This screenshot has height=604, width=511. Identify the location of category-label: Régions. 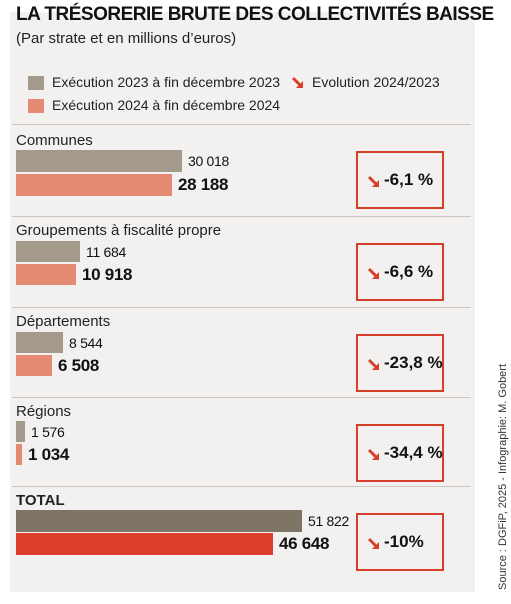
(44, 411).